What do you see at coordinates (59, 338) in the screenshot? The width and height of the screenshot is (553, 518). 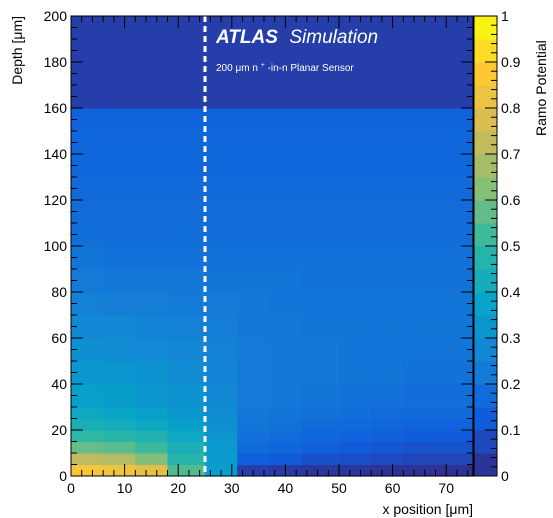 I see `y-tick-label: 60` at bounding box center [59, 338].